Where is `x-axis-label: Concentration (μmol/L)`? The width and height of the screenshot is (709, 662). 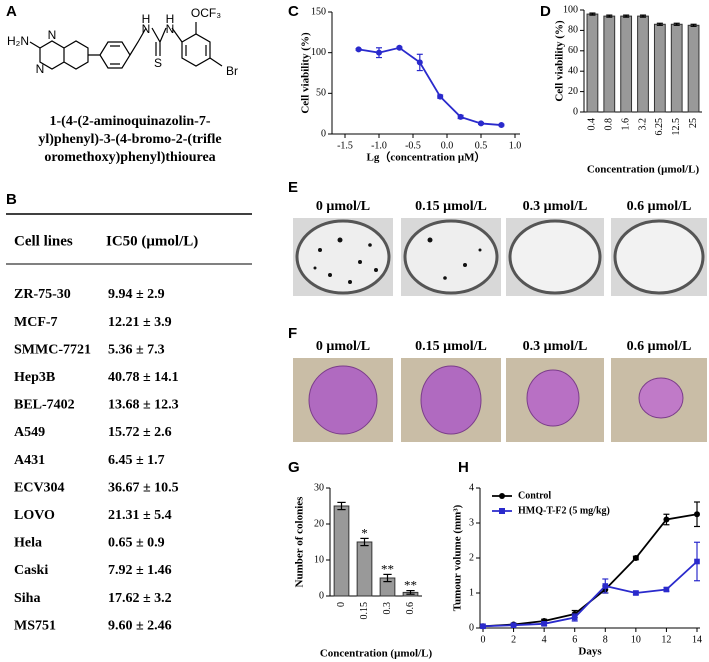 x-axis-label: Concentration (μmol/L) is located at coordinates (376, 654).